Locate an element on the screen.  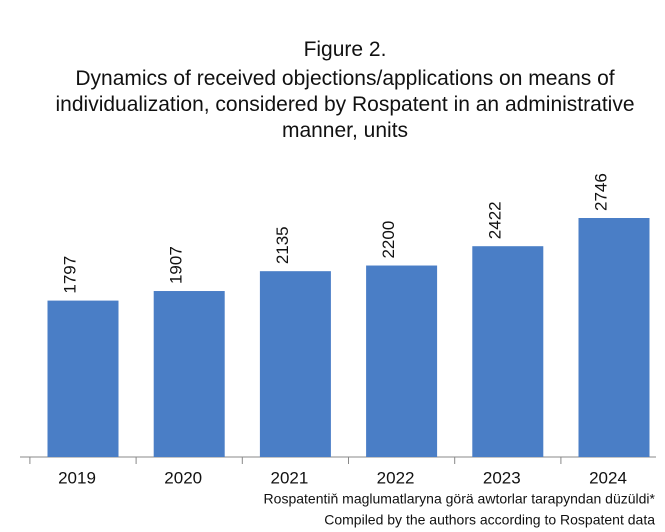
x-tick-label: 2023 is located at coordinates (502, 477).